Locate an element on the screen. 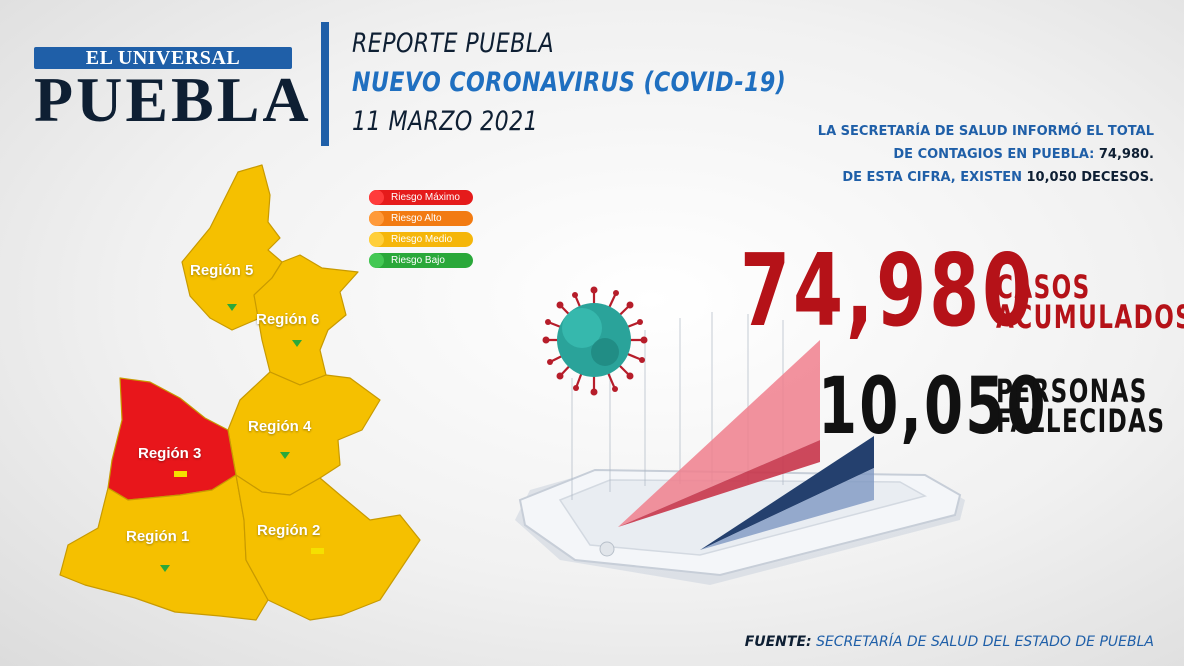 The height and width of the screenshot is (666, 1184). region-2-shape is located at coordinates (328, 547).